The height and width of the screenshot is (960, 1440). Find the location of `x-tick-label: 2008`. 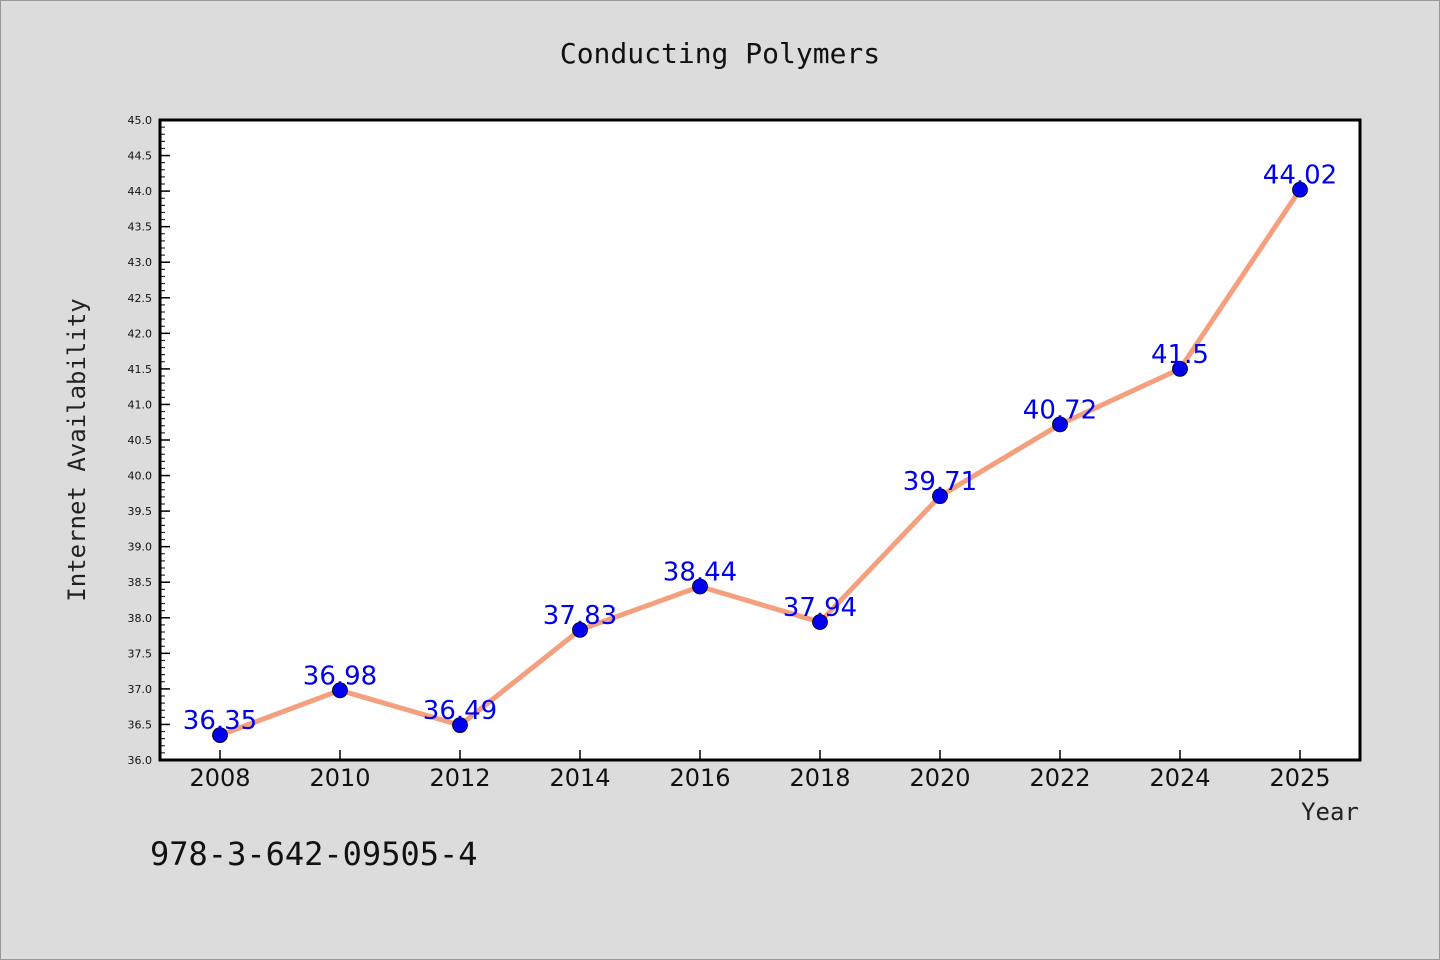

x-tick-label: 2008 is located at coordinates (219, 778).